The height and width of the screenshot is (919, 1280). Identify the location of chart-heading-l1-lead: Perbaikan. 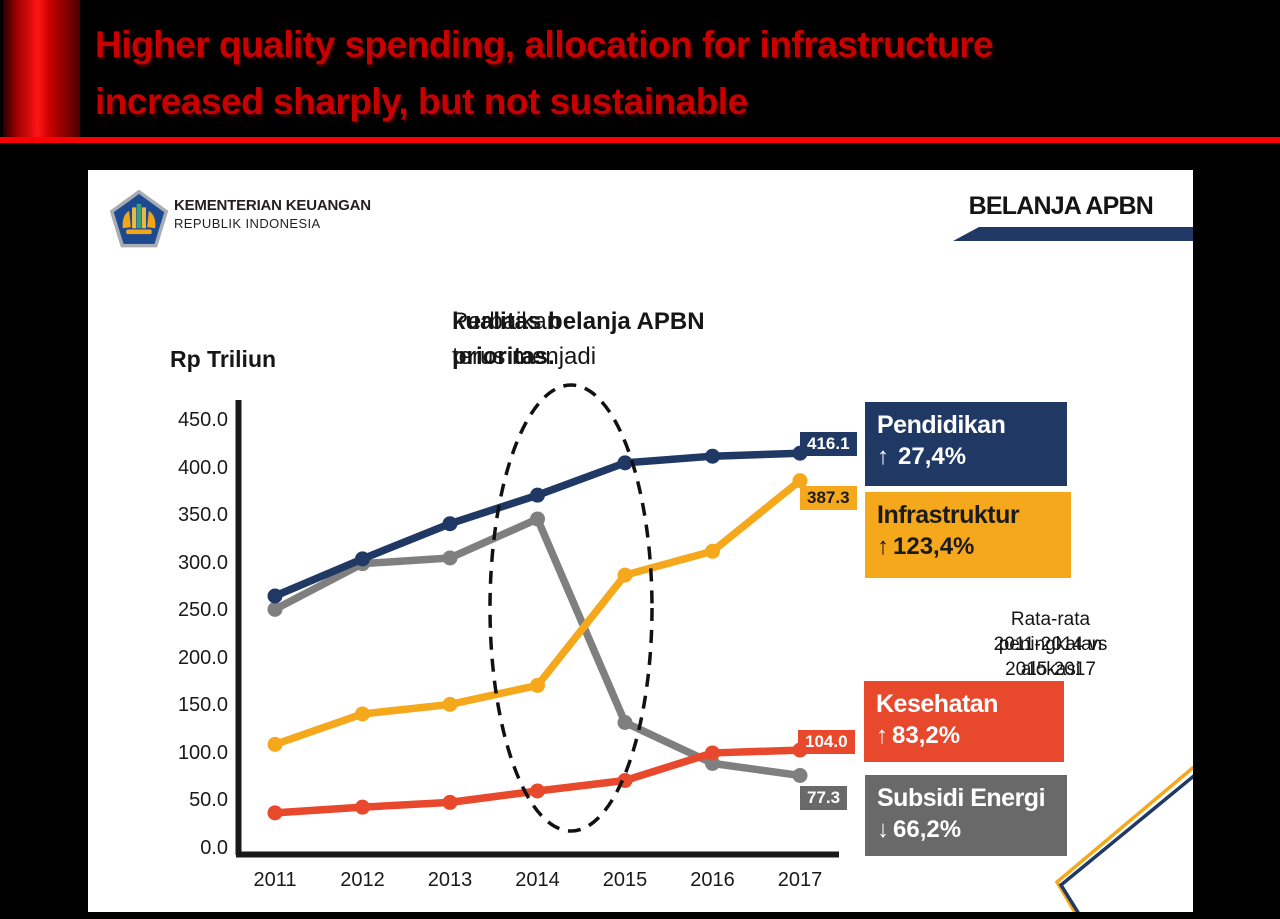
(506, 321).